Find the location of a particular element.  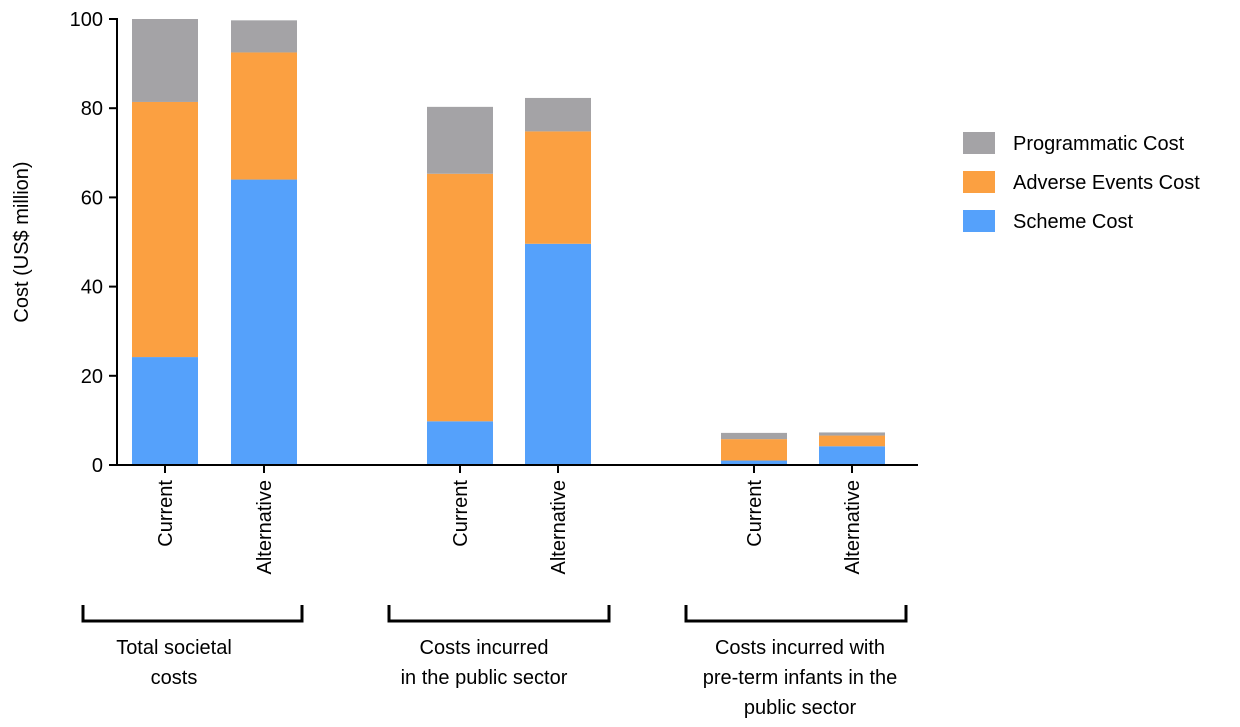

legend-label-adverse-events-cost: Adverse Events Cost is located at coordinates (1106, 183).